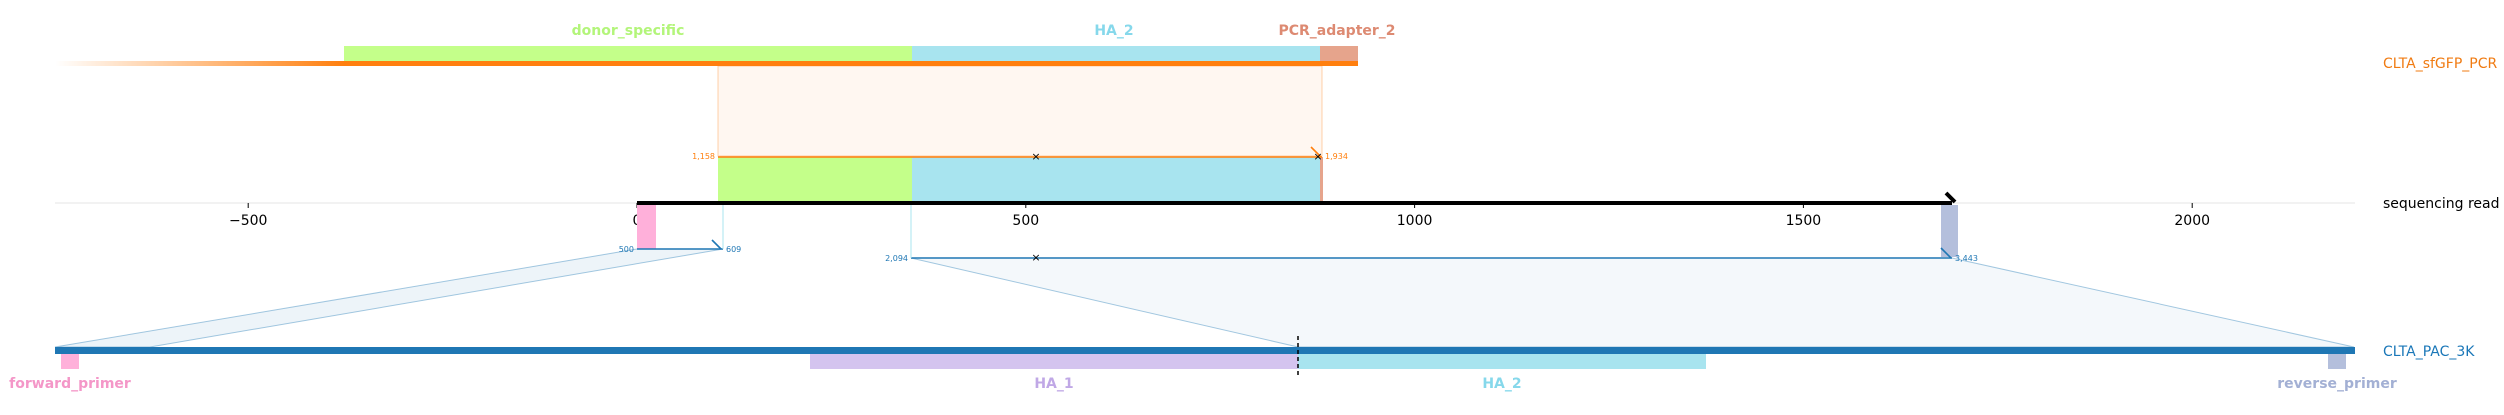 The image size is (2504, 415). Describe the element at coordinates (2429, 352) in the screenshot. I see `bottom-track-name: CLTA_PAC_3K` at that location.